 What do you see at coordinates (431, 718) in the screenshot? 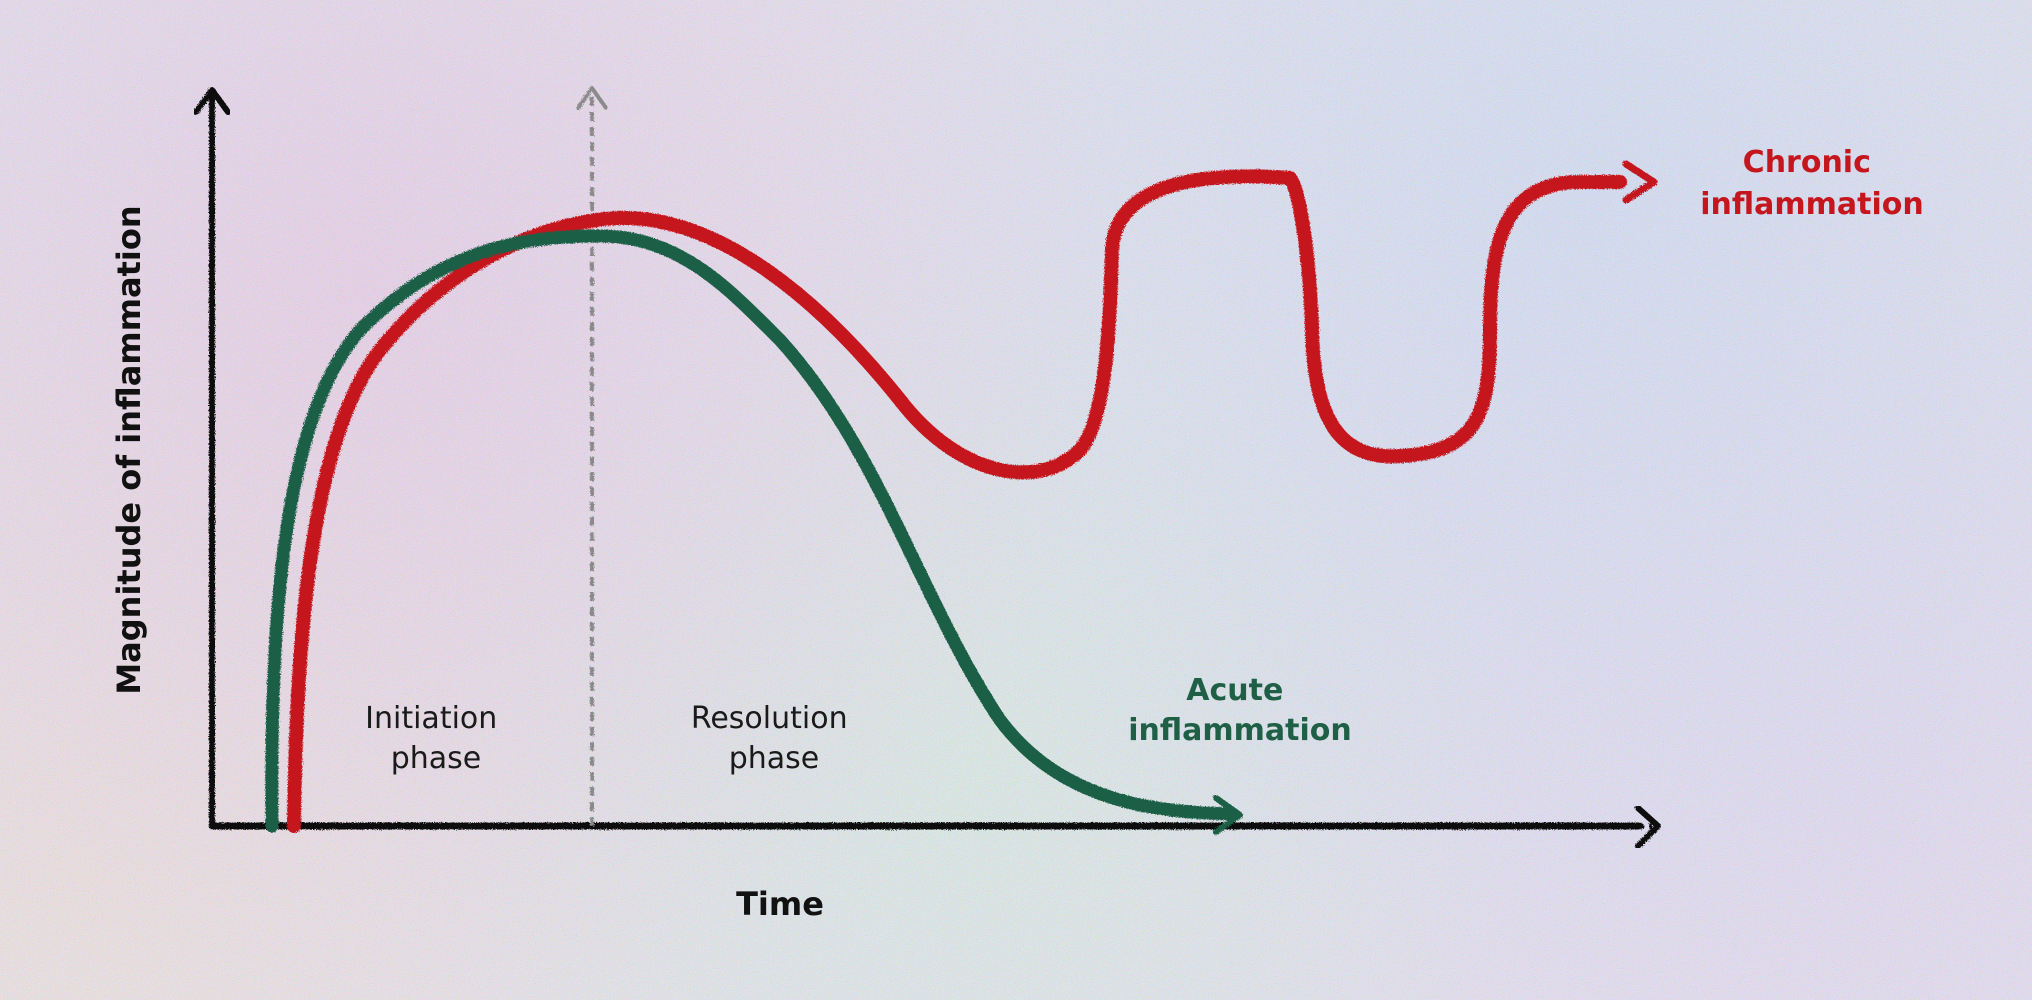
I see `initiation-phase-line-1: Initiation` at bounding box center [431, 718].